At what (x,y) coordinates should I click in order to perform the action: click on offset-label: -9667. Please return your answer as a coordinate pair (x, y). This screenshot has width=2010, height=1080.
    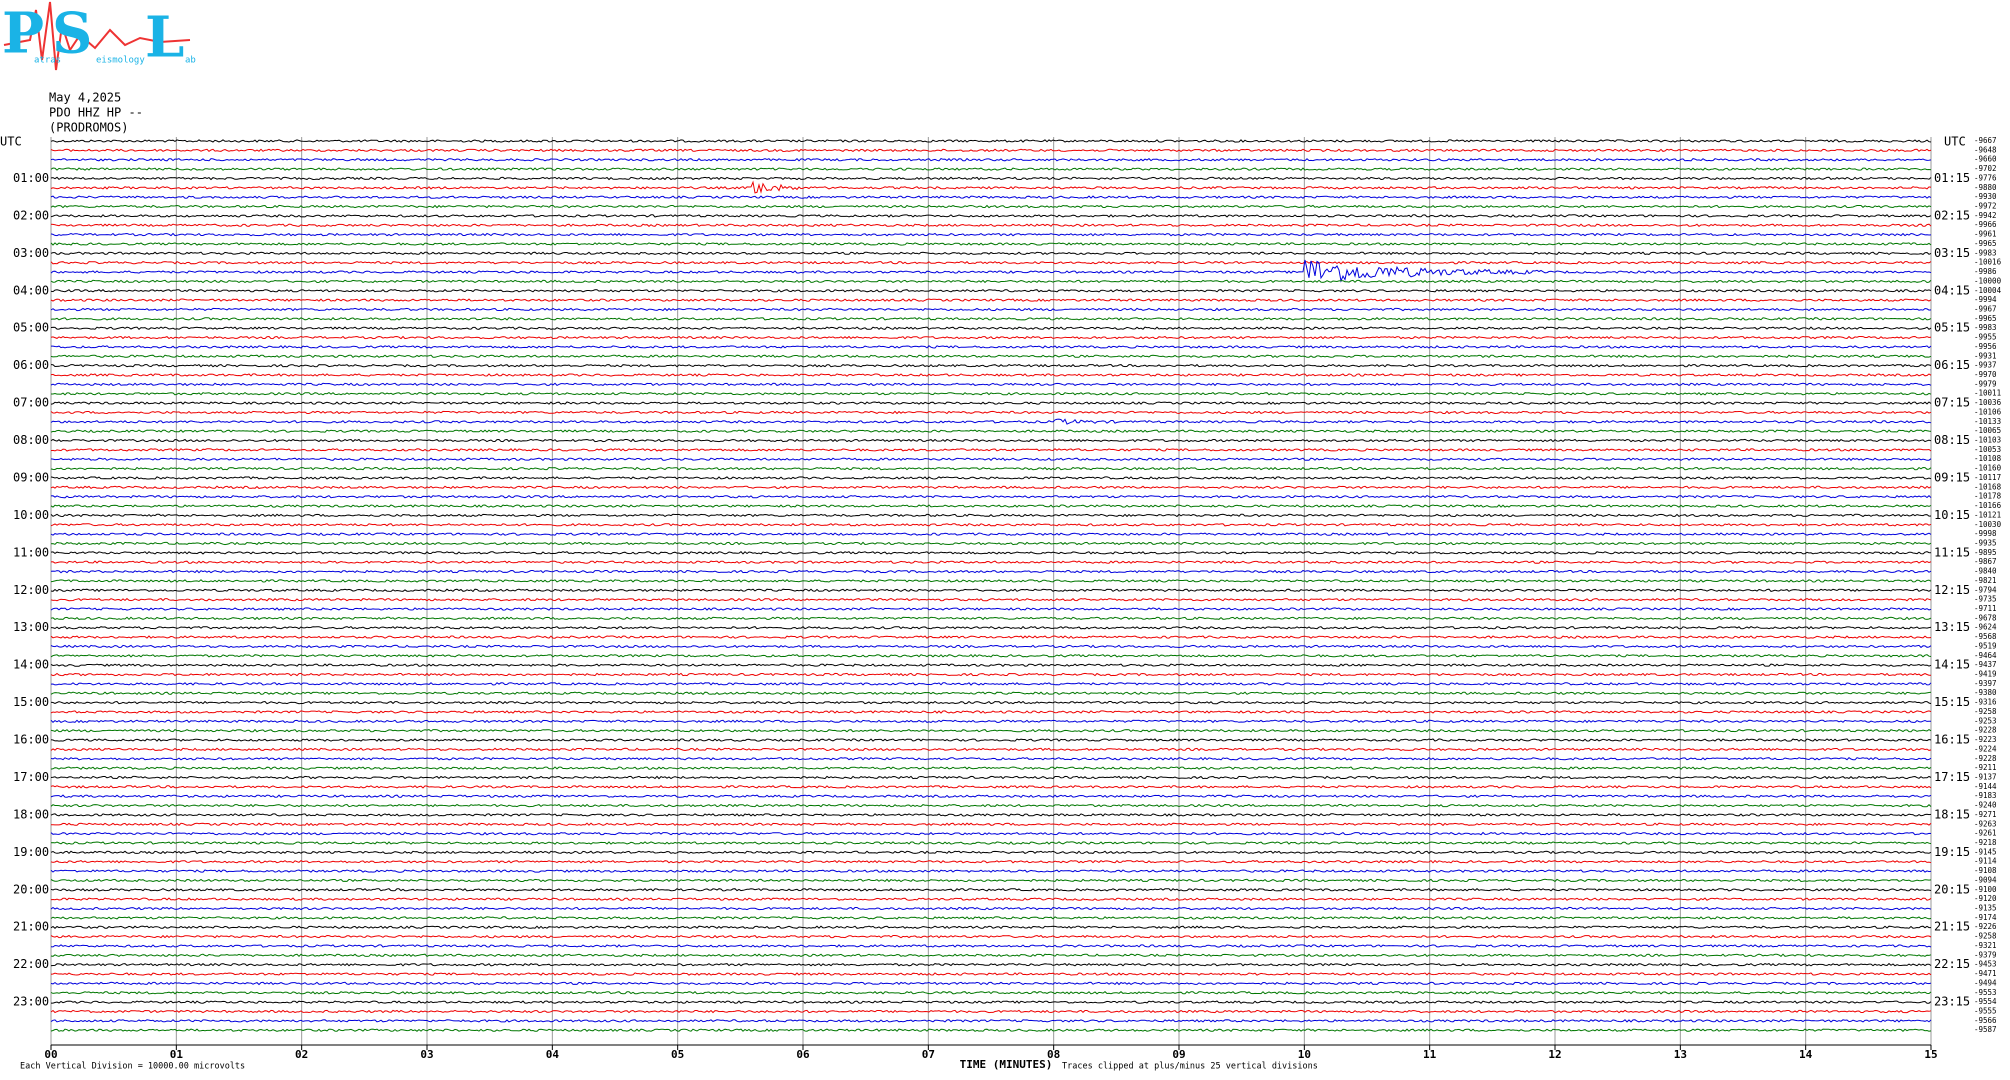
    Looking at the image, I should click on (1985, 140).